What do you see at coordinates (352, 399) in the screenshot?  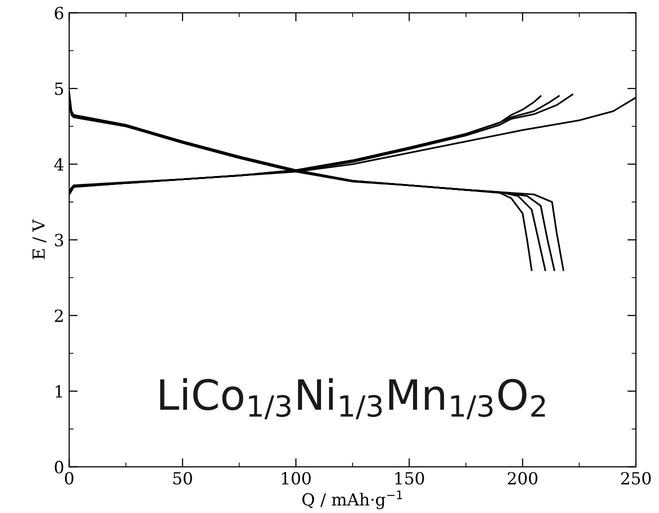 I see `annotation: LiCo$_{1/3}$Ni$_{1/3}$Mn$_{1/3}$O$_{2}$` at bounding box center [352, 399].